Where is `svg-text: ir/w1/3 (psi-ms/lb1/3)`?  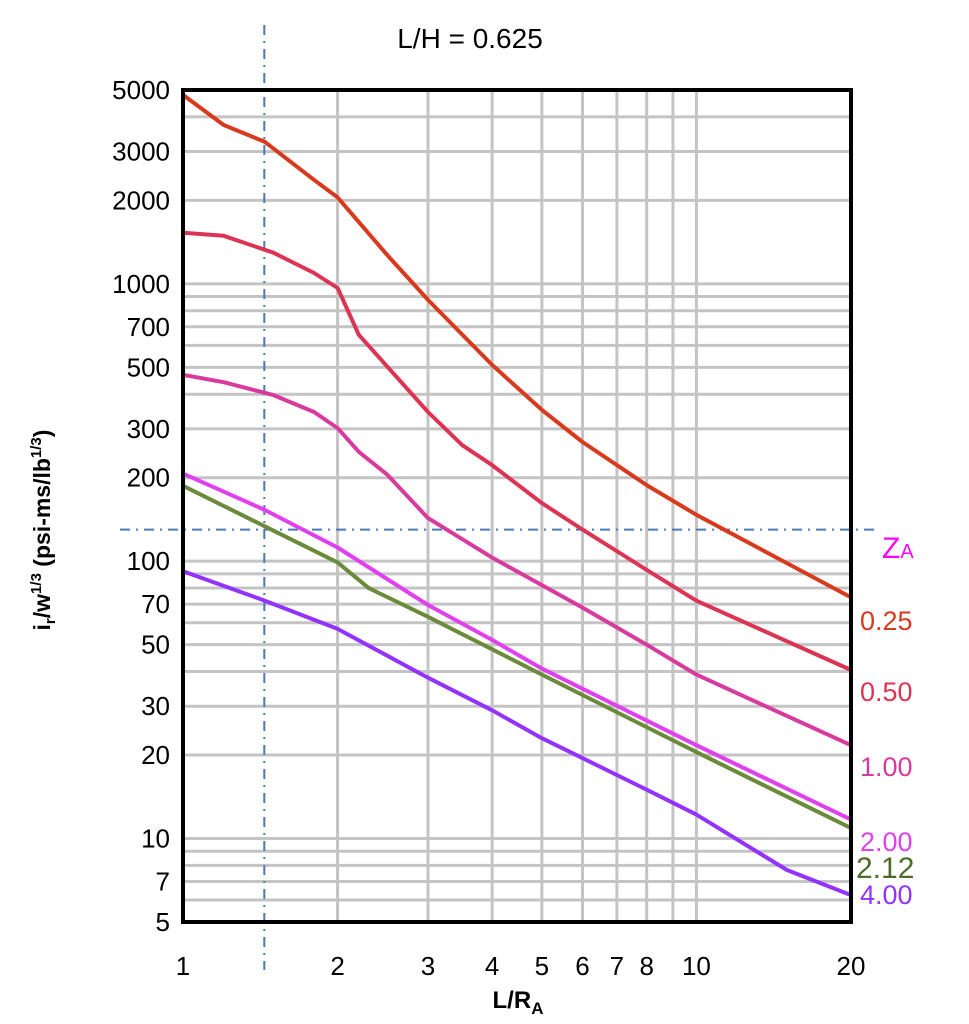
svg-text: ir/w1/3 (psi-ms/lb1/3) is located at coordinates (43, 530).